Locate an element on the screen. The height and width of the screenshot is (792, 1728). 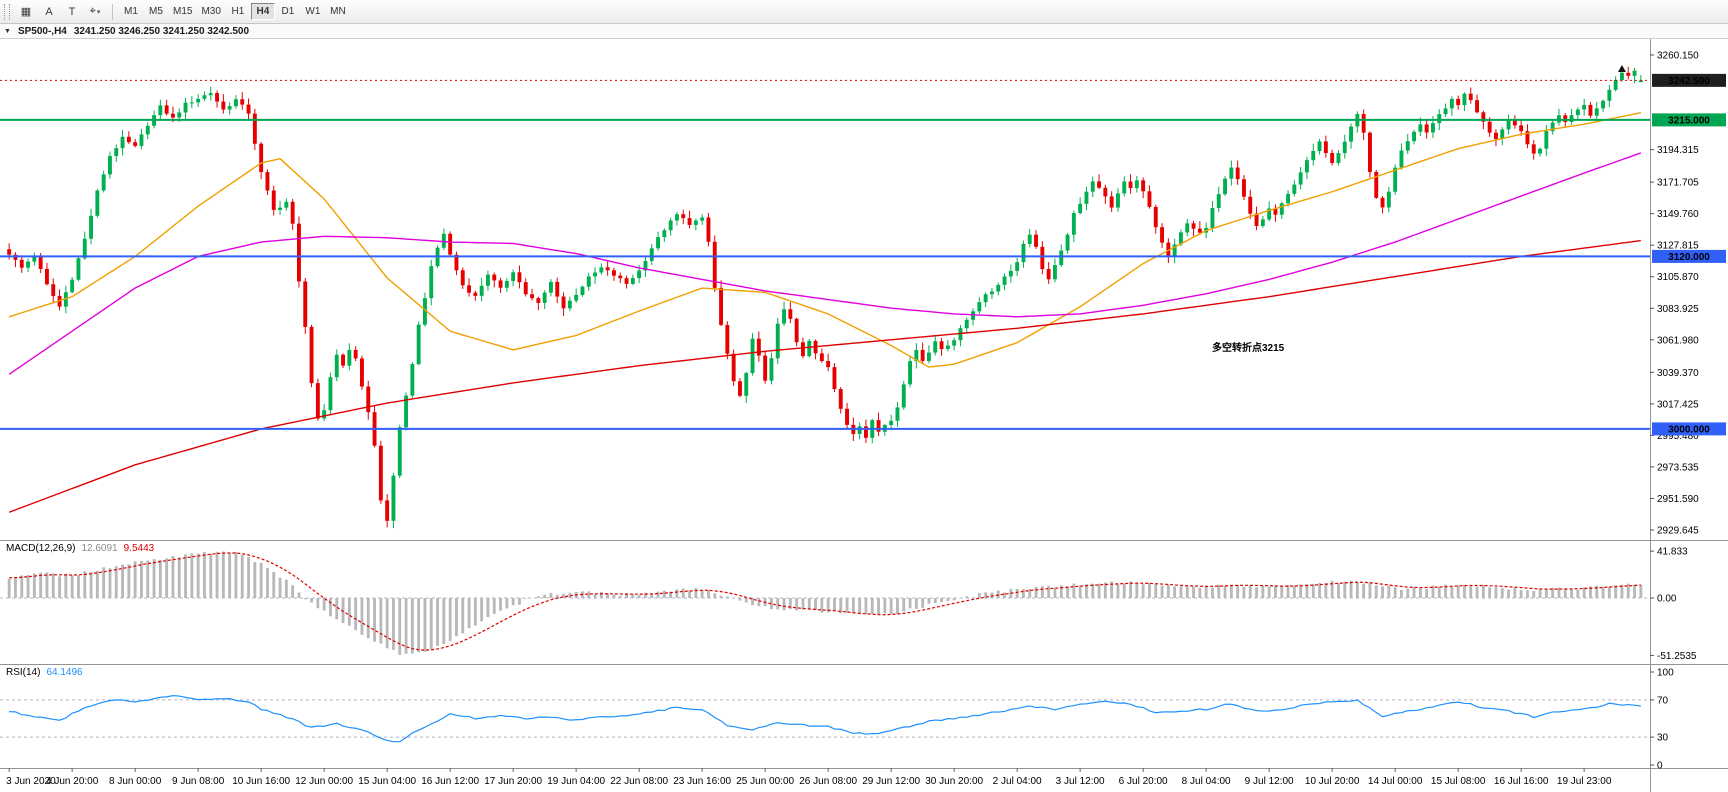
timeframe-button-mn: MN is located at coordinates (338, 11).